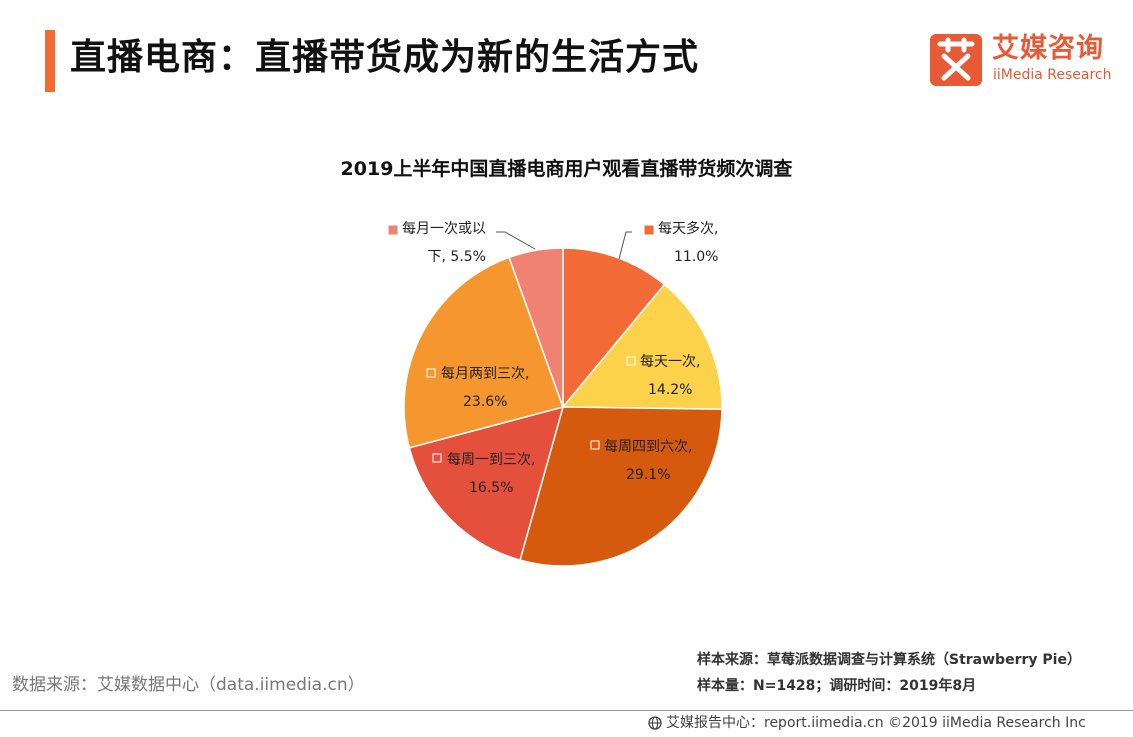 This screenshot has height=737, width=1133. What do you see at coordinates (1052, 75) in the screenshot?
I see `logo-english-text: iiMedia Research` at bounding box center [1052, 75].